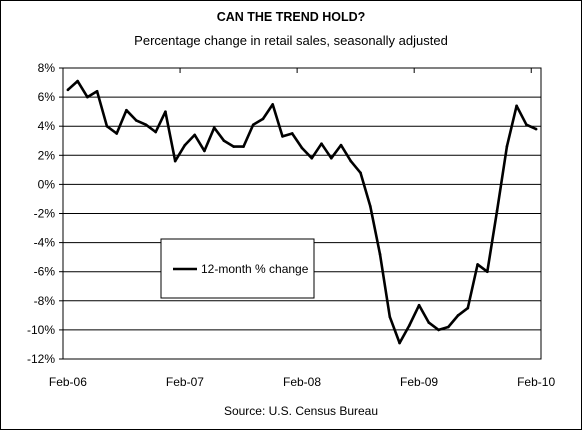  I want to click on x-tick-label-2: Feb-08, so click(302, 382).